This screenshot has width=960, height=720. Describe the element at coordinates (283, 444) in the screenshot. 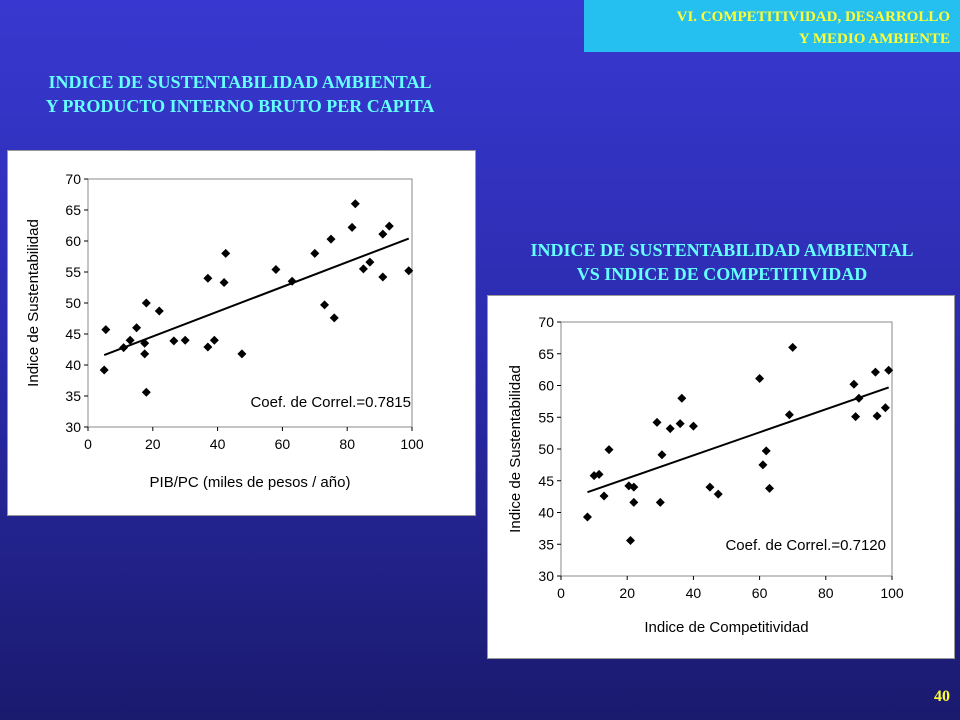

I see `x-tick-label: 60` at that location.